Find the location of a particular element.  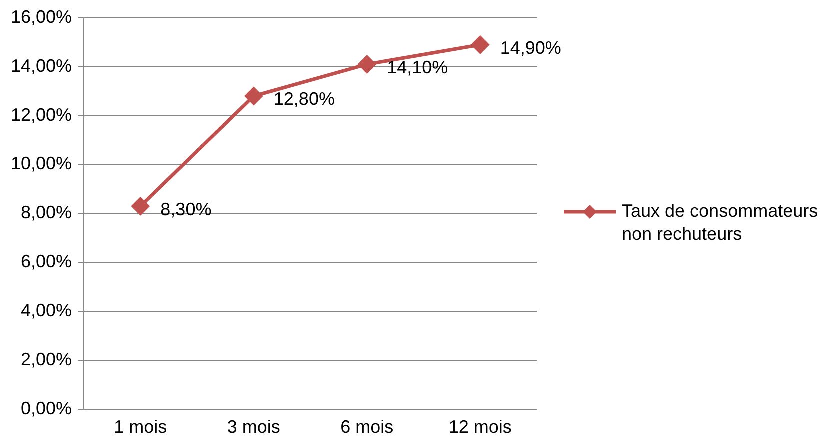

y-tick-label: 6,00% is located at coordinates (46, 262).